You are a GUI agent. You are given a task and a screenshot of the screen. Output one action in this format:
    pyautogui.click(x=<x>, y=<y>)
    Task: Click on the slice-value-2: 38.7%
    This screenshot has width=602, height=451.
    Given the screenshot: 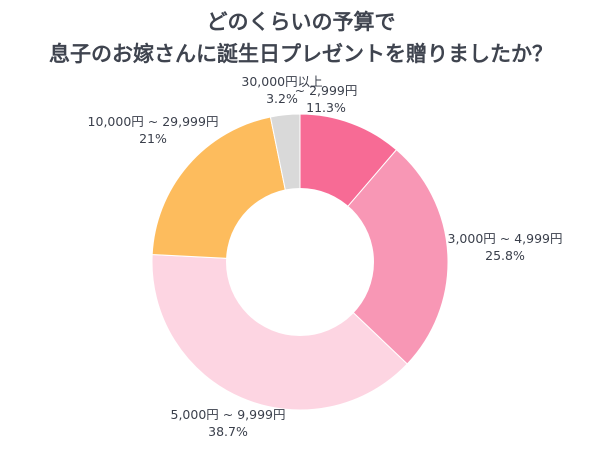 What is the action you would take?
    pyautogui.click(x=228, y=431)
    